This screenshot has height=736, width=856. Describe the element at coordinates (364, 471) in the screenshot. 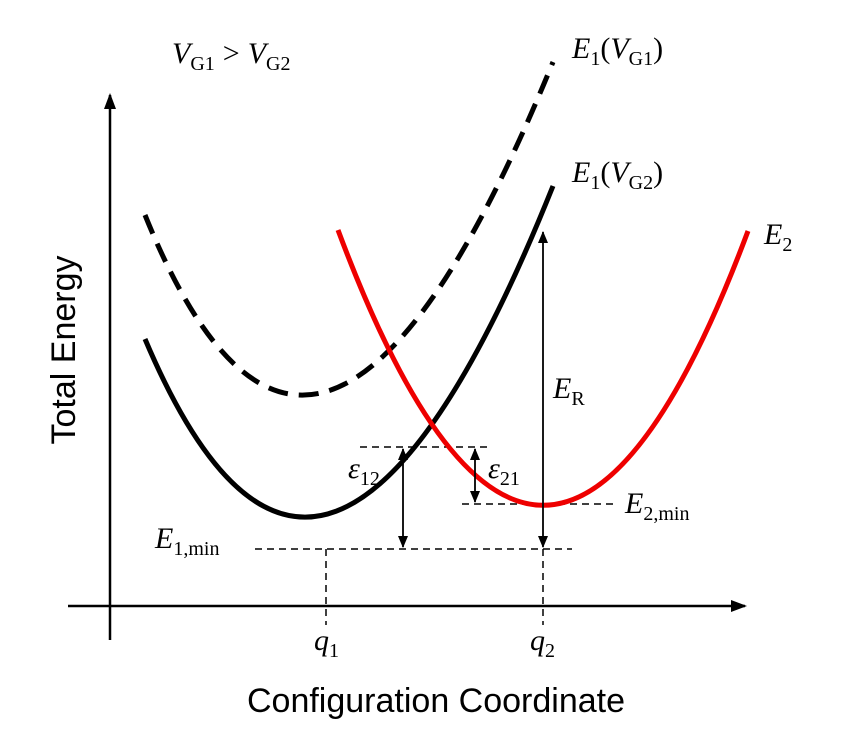

I see `eps12-label: ε12` at that location.